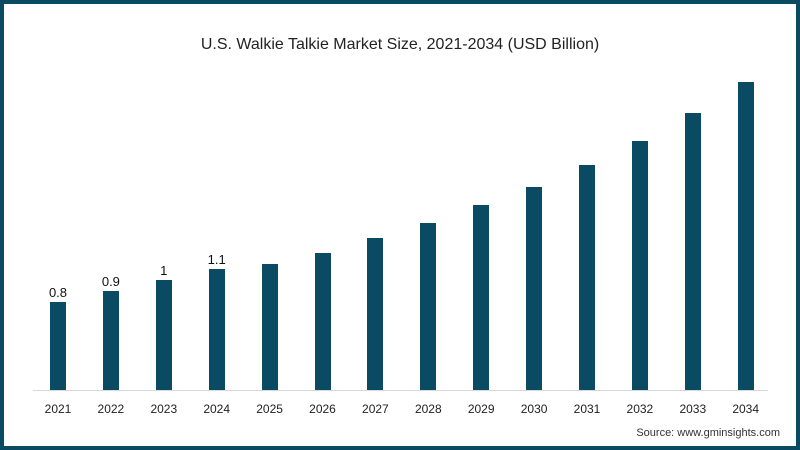 Image resolution: width=800 pixels, height=450 pixels. I want to click on value-label-2022: 0.9, so click(110, 281).